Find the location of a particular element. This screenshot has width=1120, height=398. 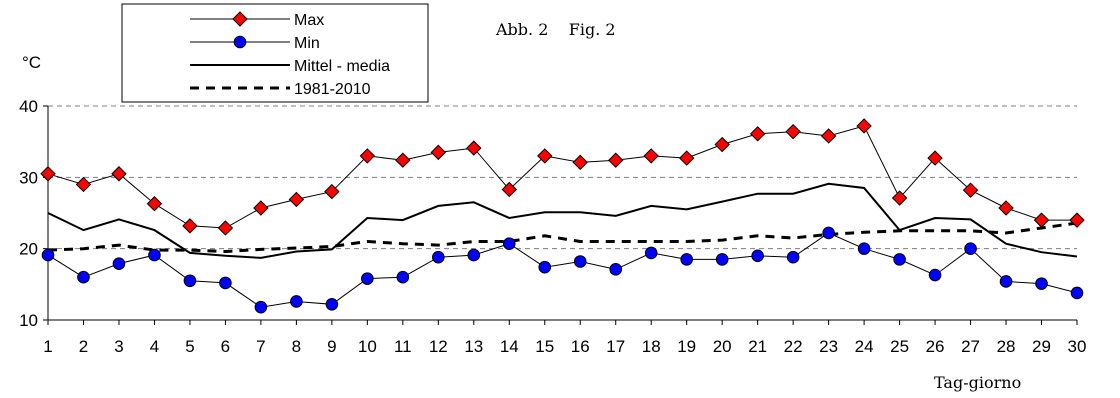

chart-title: Abb. 2 Fig. 2 is located at coordinates (555, 29).